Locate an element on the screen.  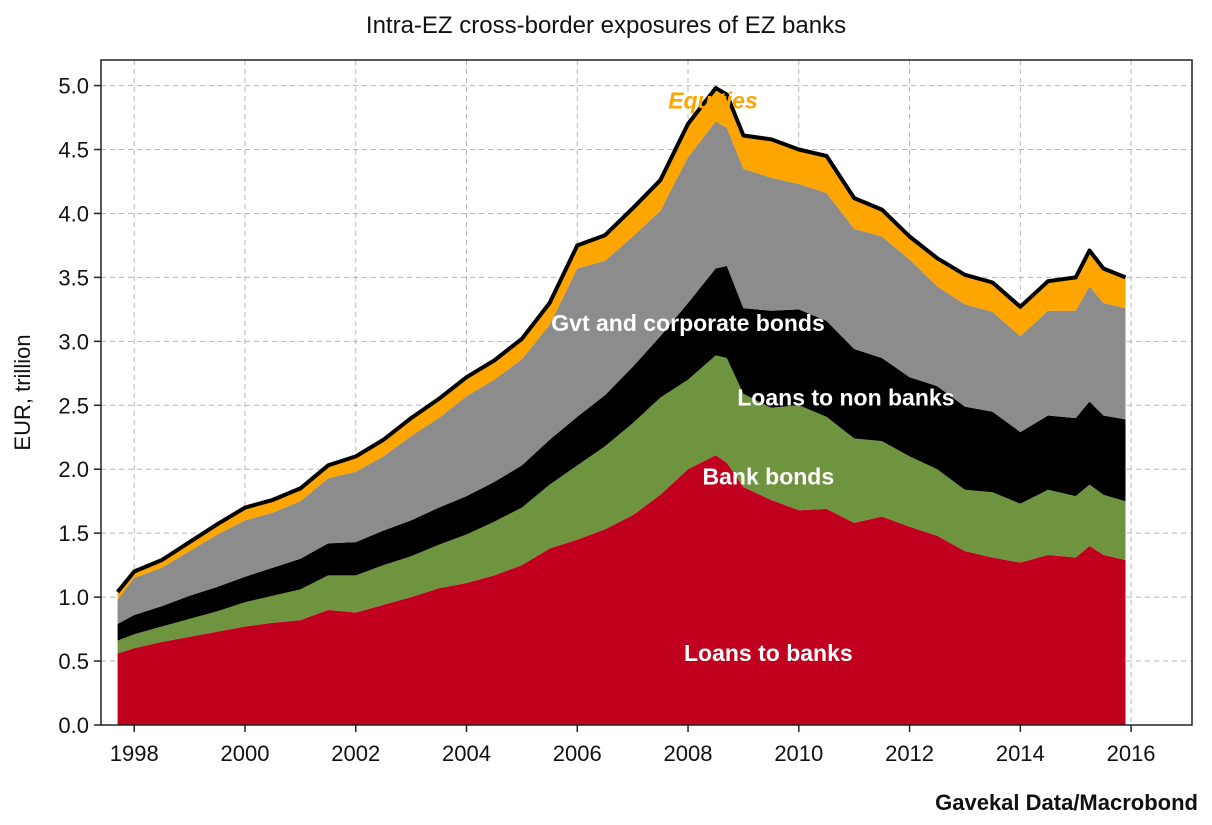
y-tick-label: 1.0 is located at coordinates (73, 597).